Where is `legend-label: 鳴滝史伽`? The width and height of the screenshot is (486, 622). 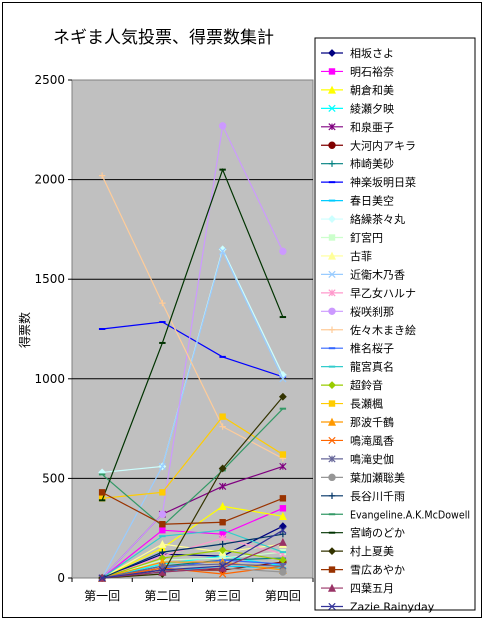 legend-label: 鳴滝史伽 is located at coordinates (372, 459).